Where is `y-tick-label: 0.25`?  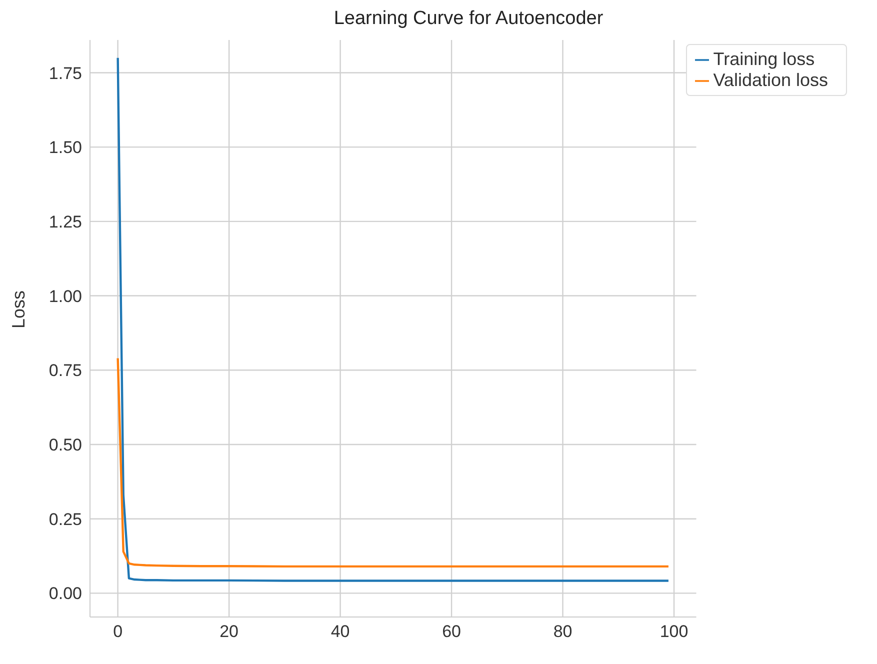
y-tick-label: 0.25 is located at coordinates (65, 519).